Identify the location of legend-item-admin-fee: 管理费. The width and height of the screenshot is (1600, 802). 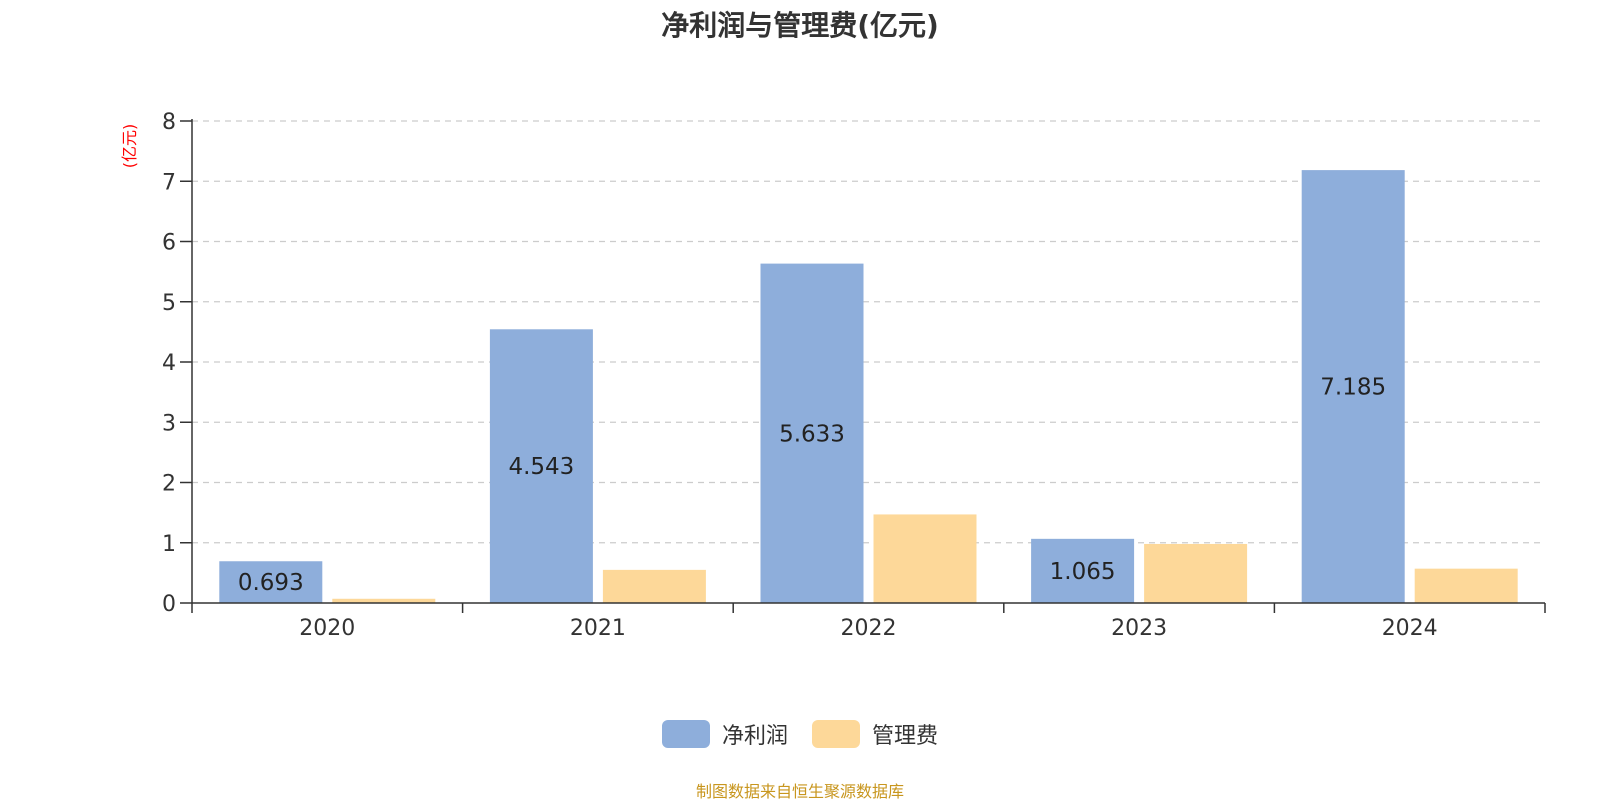
(875, 734).